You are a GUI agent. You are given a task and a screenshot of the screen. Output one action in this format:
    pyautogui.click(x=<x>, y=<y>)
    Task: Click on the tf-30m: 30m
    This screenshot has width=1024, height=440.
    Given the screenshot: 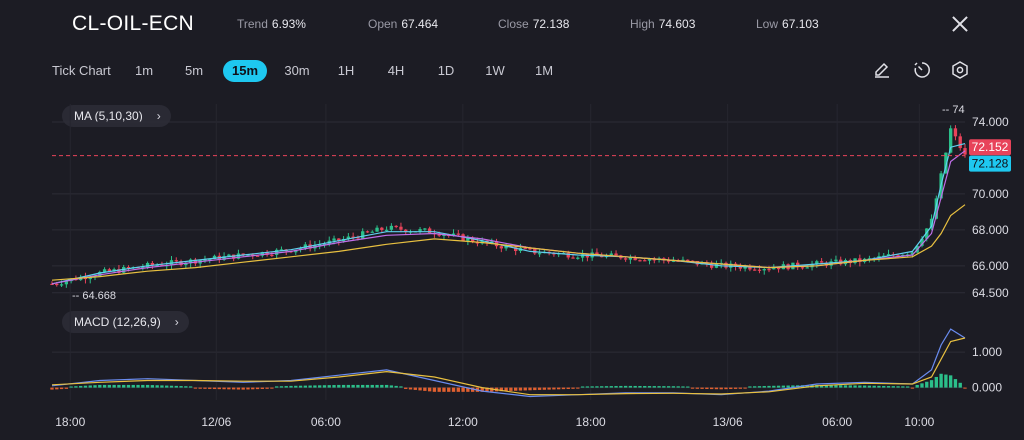 What is the action you would take?
    pyautogui.click(x=297, y=70)
    